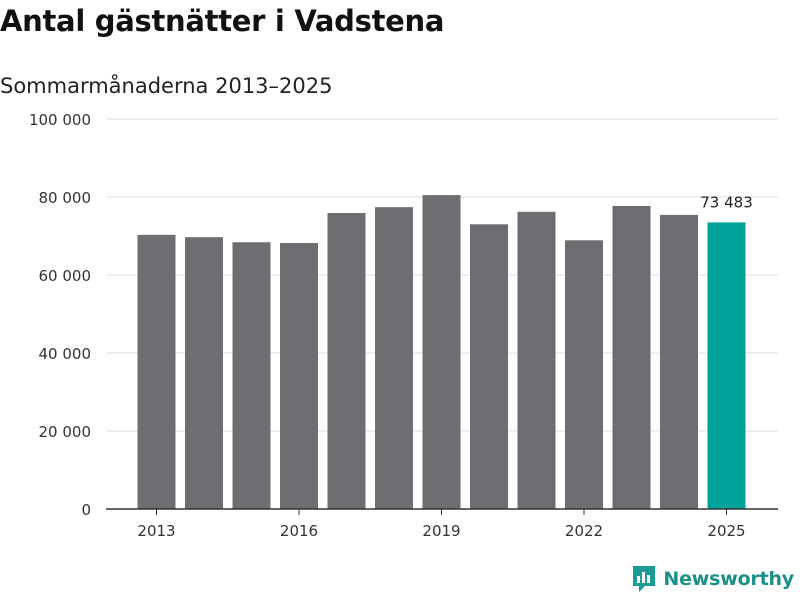 The image size is (800, 600). I want to click on bar-2024, so click(679, 361).